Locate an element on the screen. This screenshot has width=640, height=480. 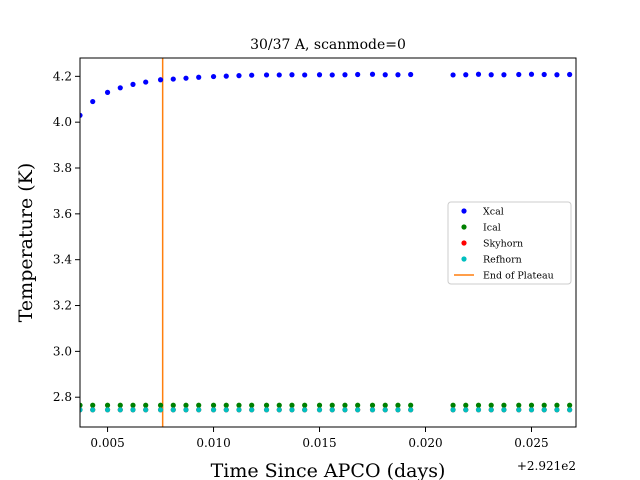
y-tick-label: 3.8 is located at coordinates (62, 168).